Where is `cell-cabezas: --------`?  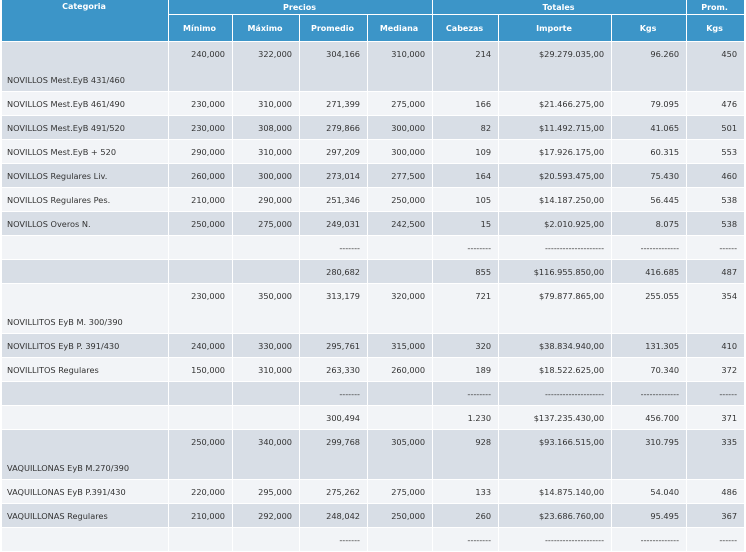 cell-cabezas: -------- is located at coordinates (466, 393).